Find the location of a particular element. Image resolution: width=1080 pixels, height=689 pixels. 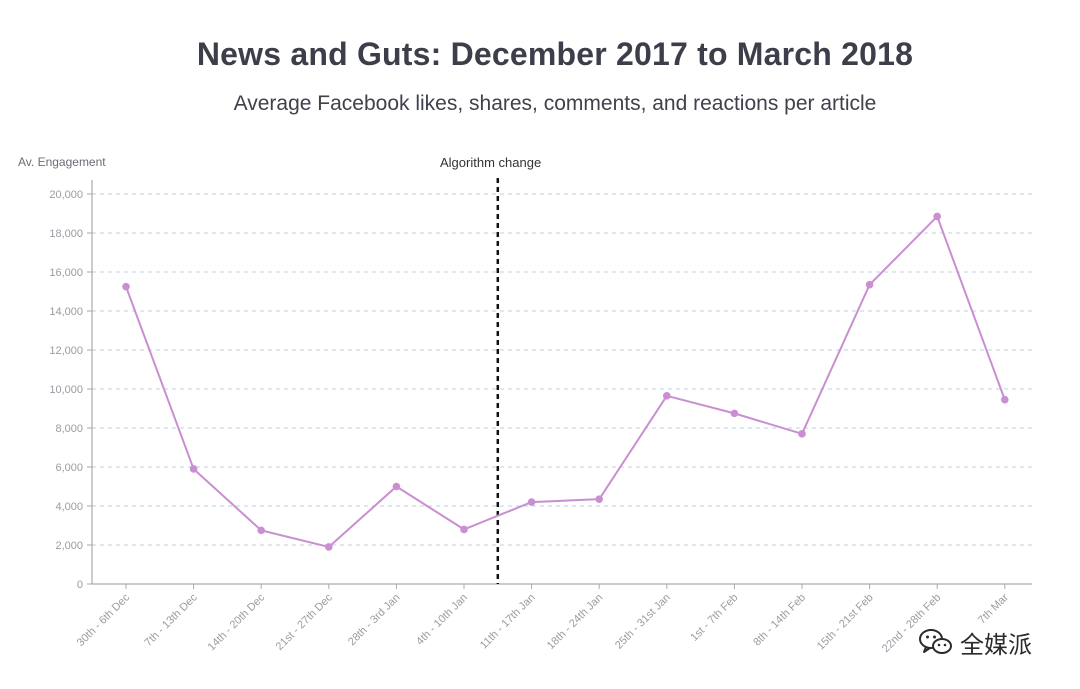

y-tick-label: 20,000 is located at coordinates (66, 195).